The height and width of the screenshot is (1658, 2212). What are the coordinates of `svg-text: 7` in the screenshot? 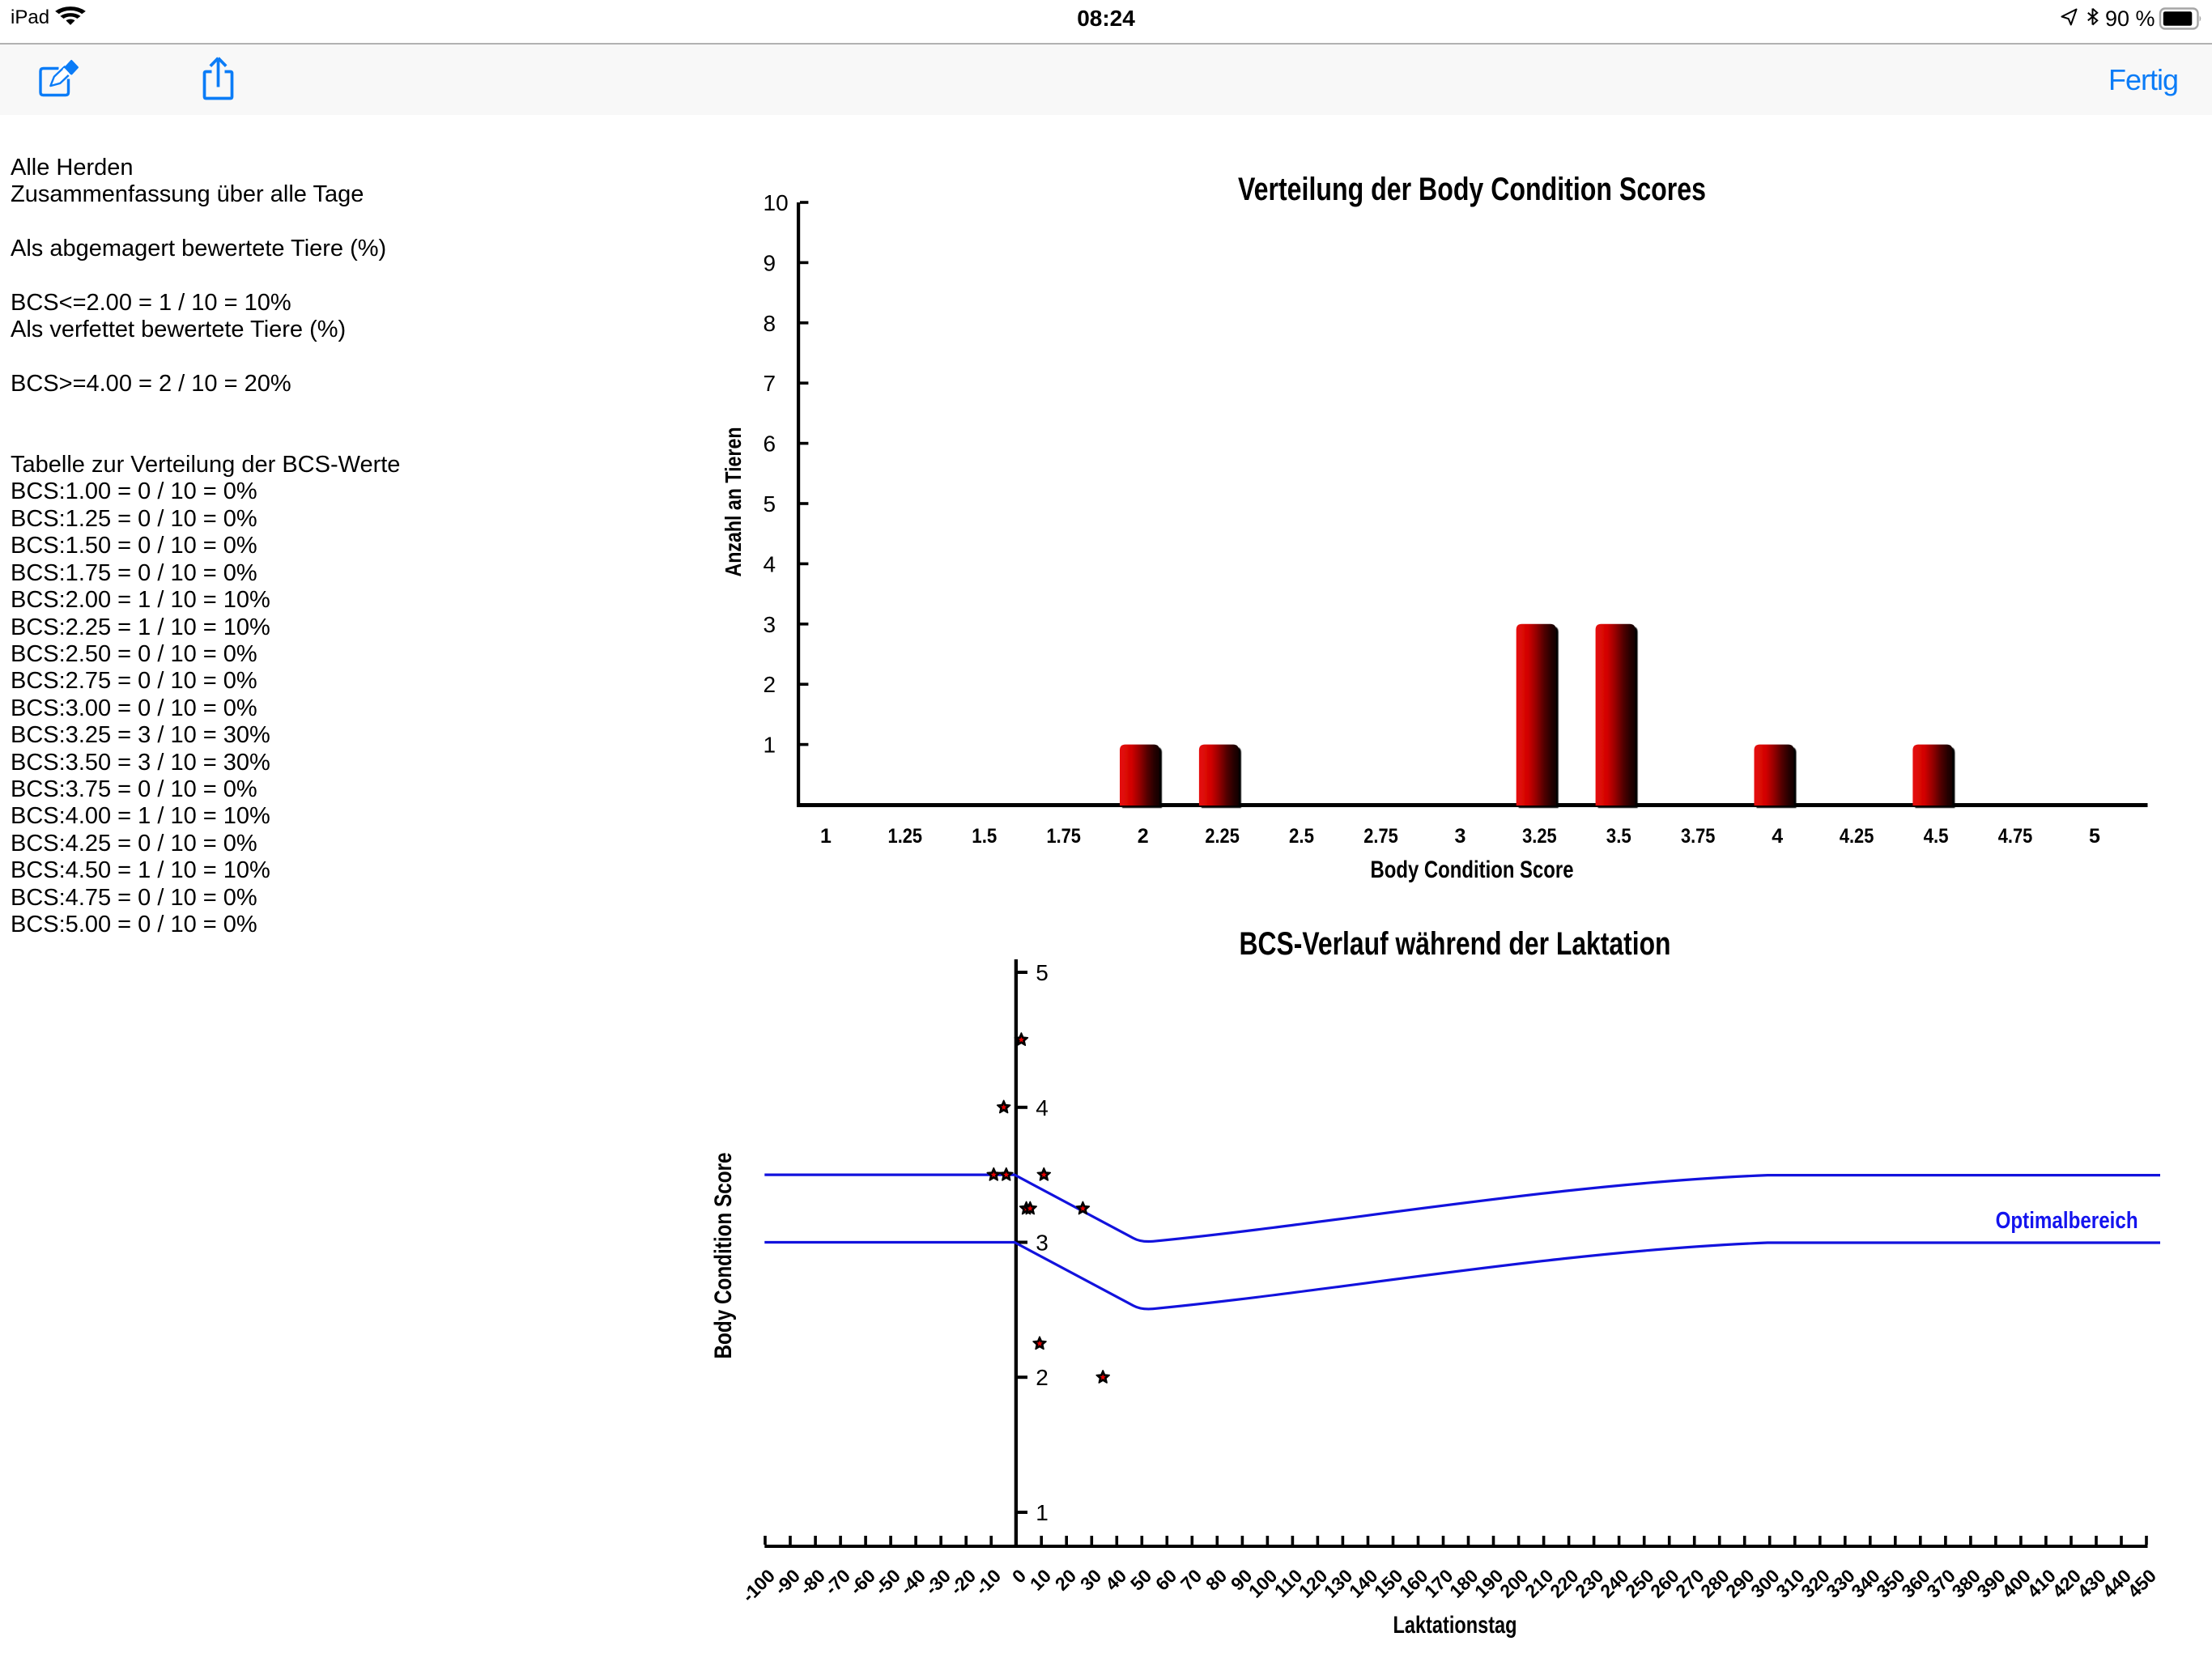 It's located at (770, 383).